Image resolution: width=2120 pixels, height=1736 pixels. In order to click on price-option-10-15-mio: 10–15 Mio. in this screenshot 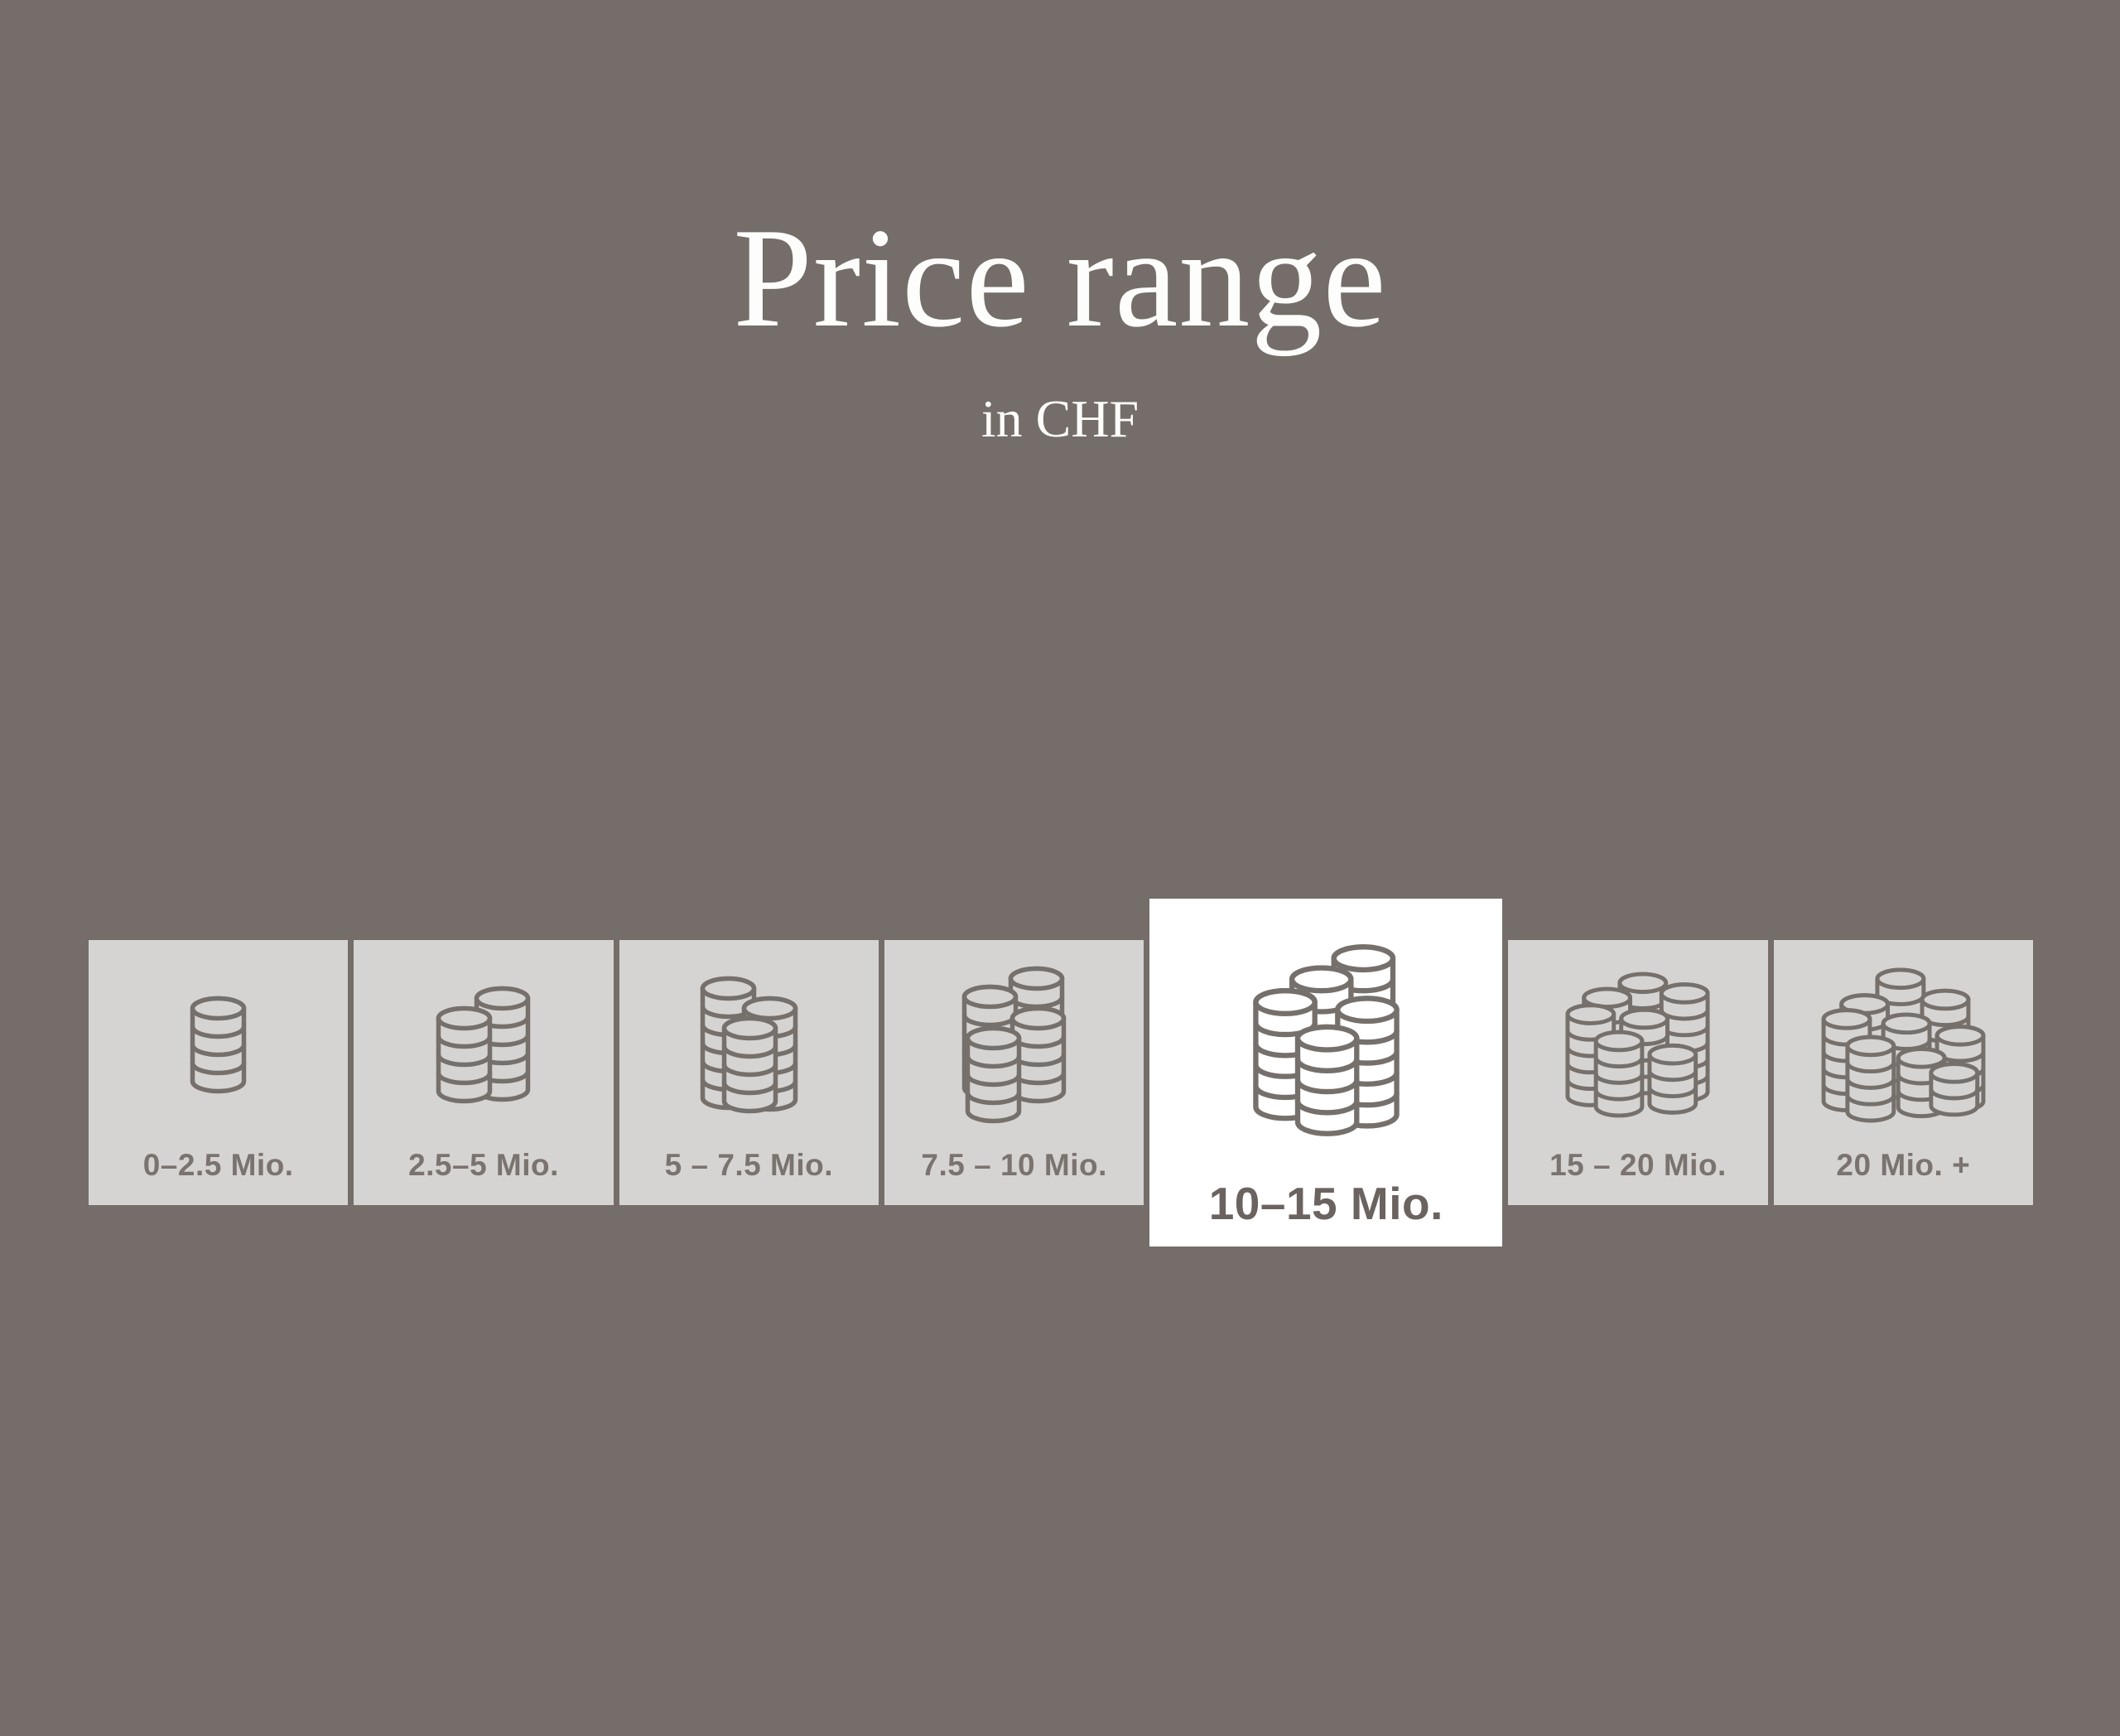, I will do `click(1326, 1073)`.